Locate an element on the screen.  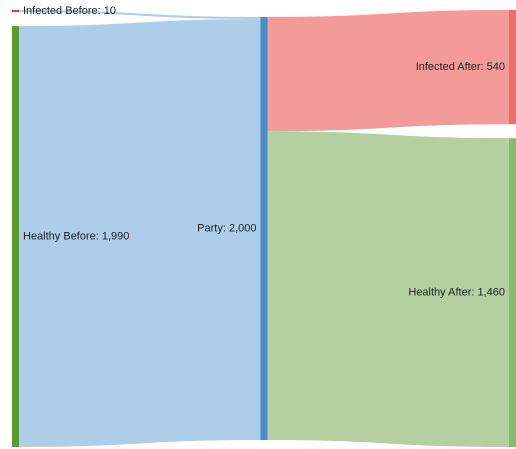
node-label: Healthy After: 1,460 is located at coordinates (456, 293).